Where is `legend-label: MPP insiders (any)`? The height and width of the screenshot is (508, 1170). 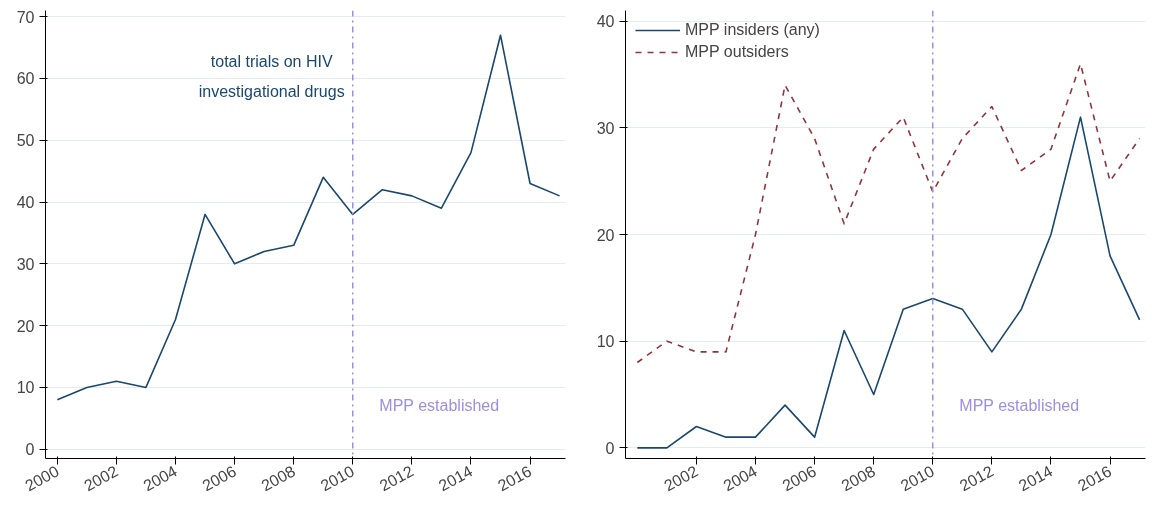 legend-label: MPP insiders (any) is located at coordinates (752, 30).